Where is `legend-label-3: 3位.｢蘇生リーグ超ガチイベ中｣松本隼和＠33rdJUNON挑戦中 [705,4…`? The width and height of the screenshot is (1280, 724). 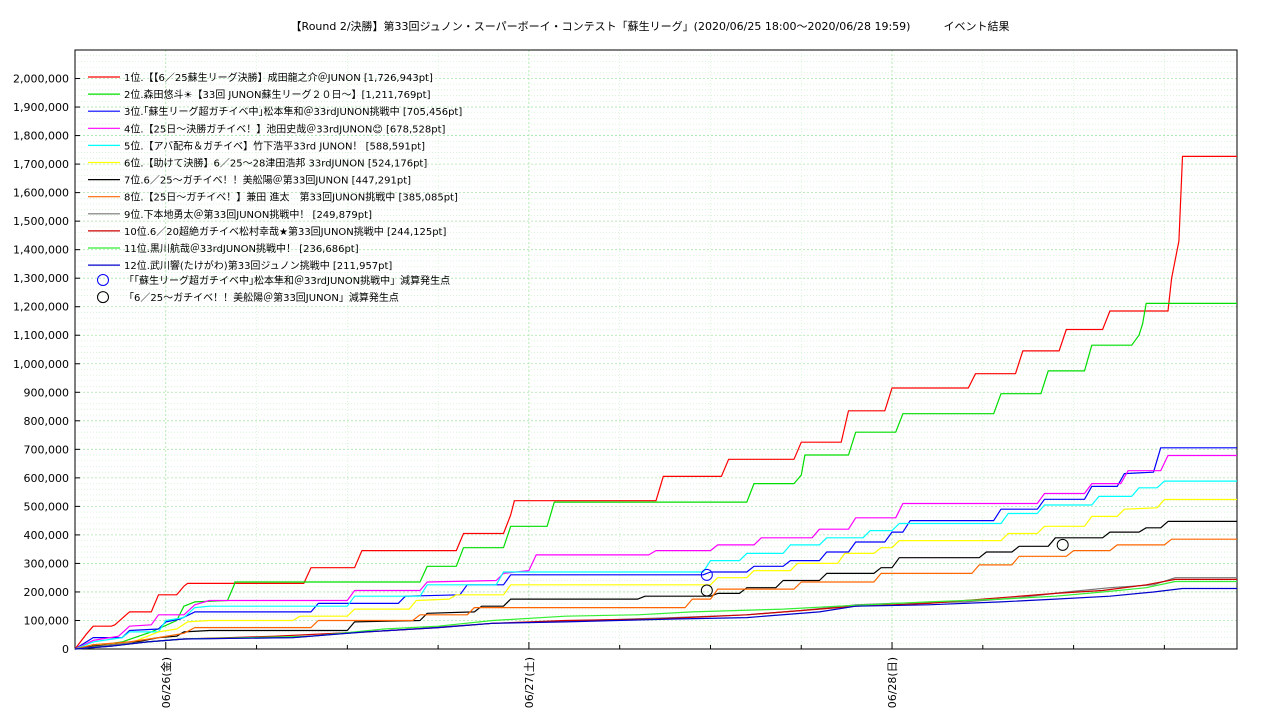 legend-label-3: 3位.｢蘇生リーグ超ガチイベ中｣松本隼和＠33rdJUNON挑戦中 [705,4… is located at coordinates (293, 111).